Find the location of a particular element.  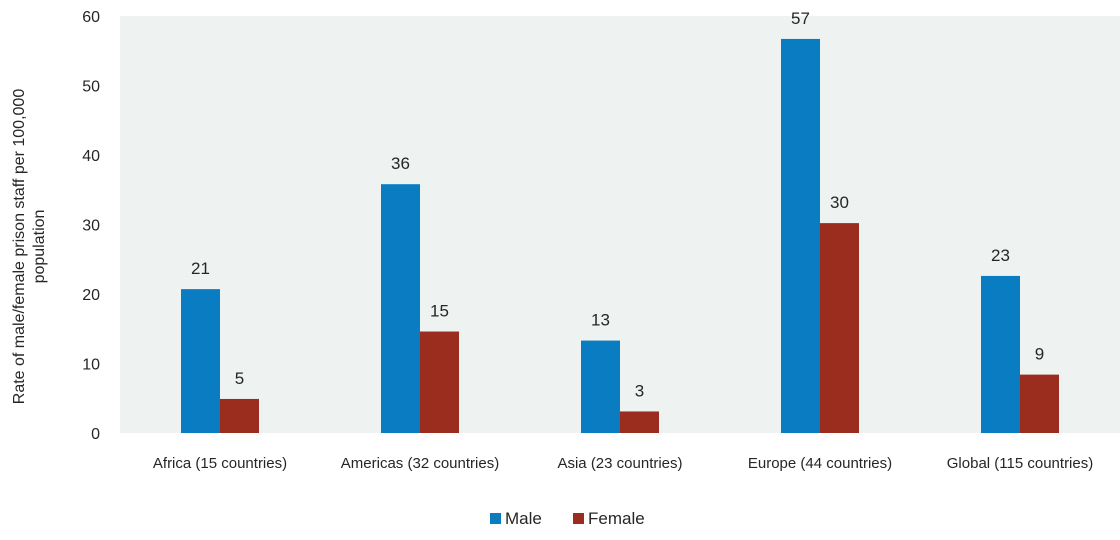

y-axis-title-line-2: population is located at coordinates (39, 247).